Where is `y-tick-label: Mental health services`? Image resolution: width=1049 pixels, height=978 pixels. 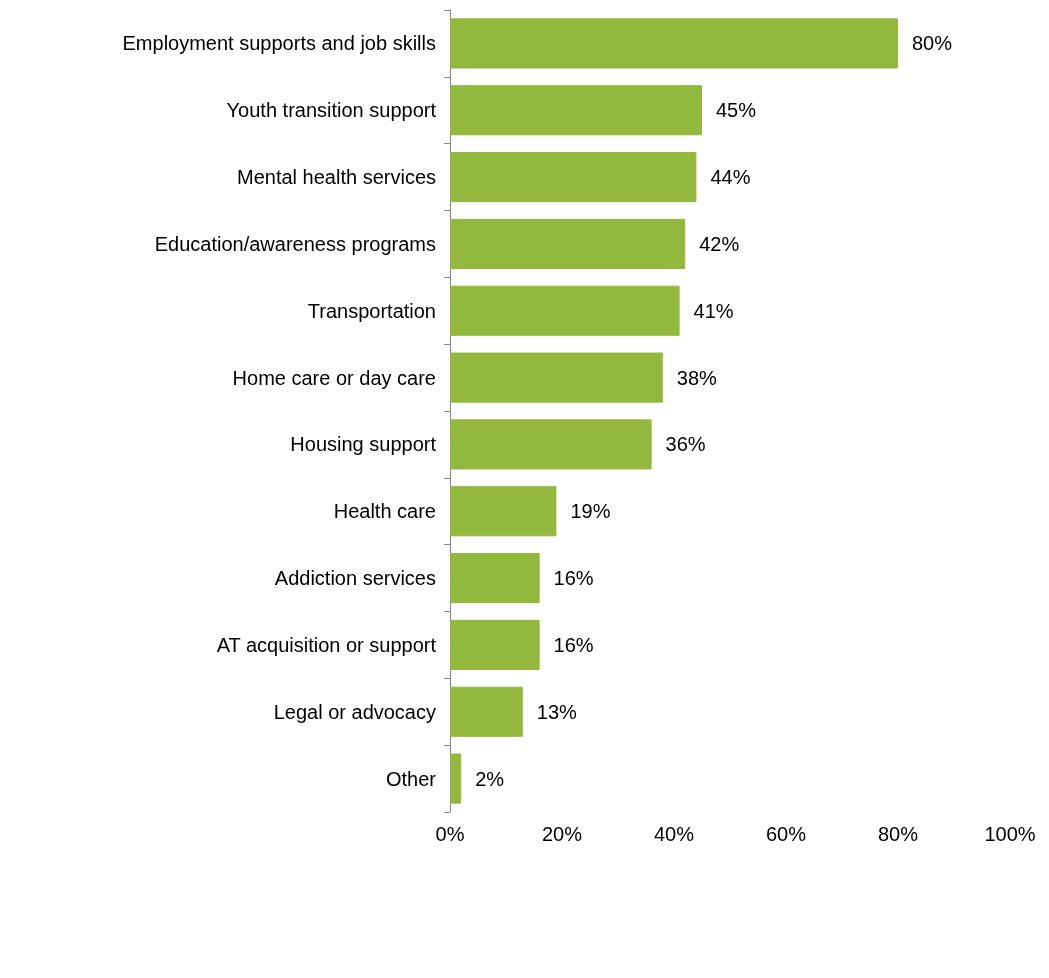
y-tick-label: Mental health services is located at coordinates (336, 177).